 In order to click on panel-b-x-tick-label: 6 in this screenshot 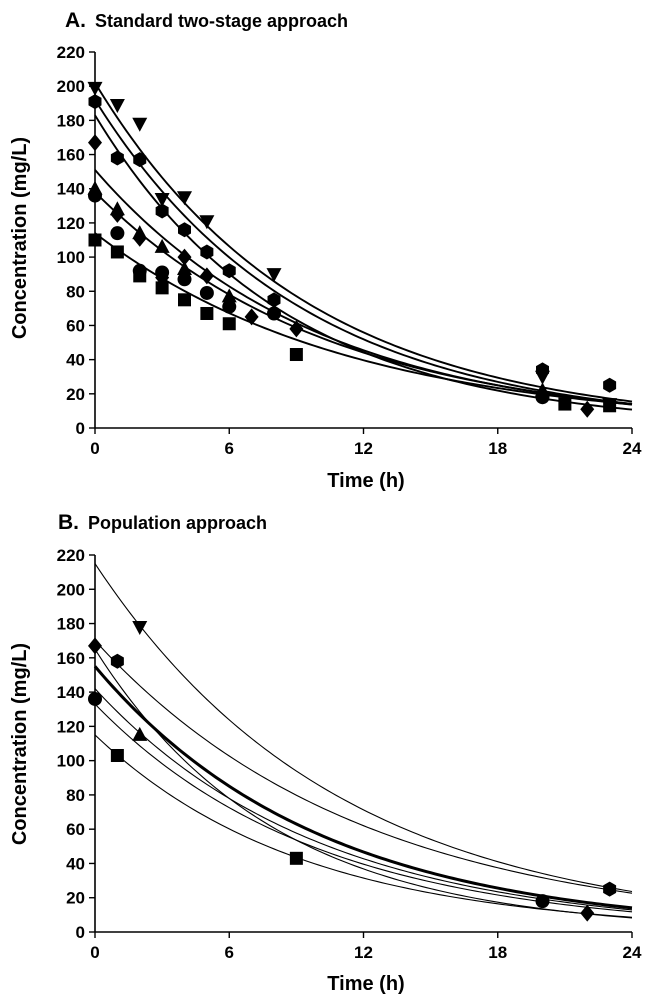, I will do `click(229, 952)`.